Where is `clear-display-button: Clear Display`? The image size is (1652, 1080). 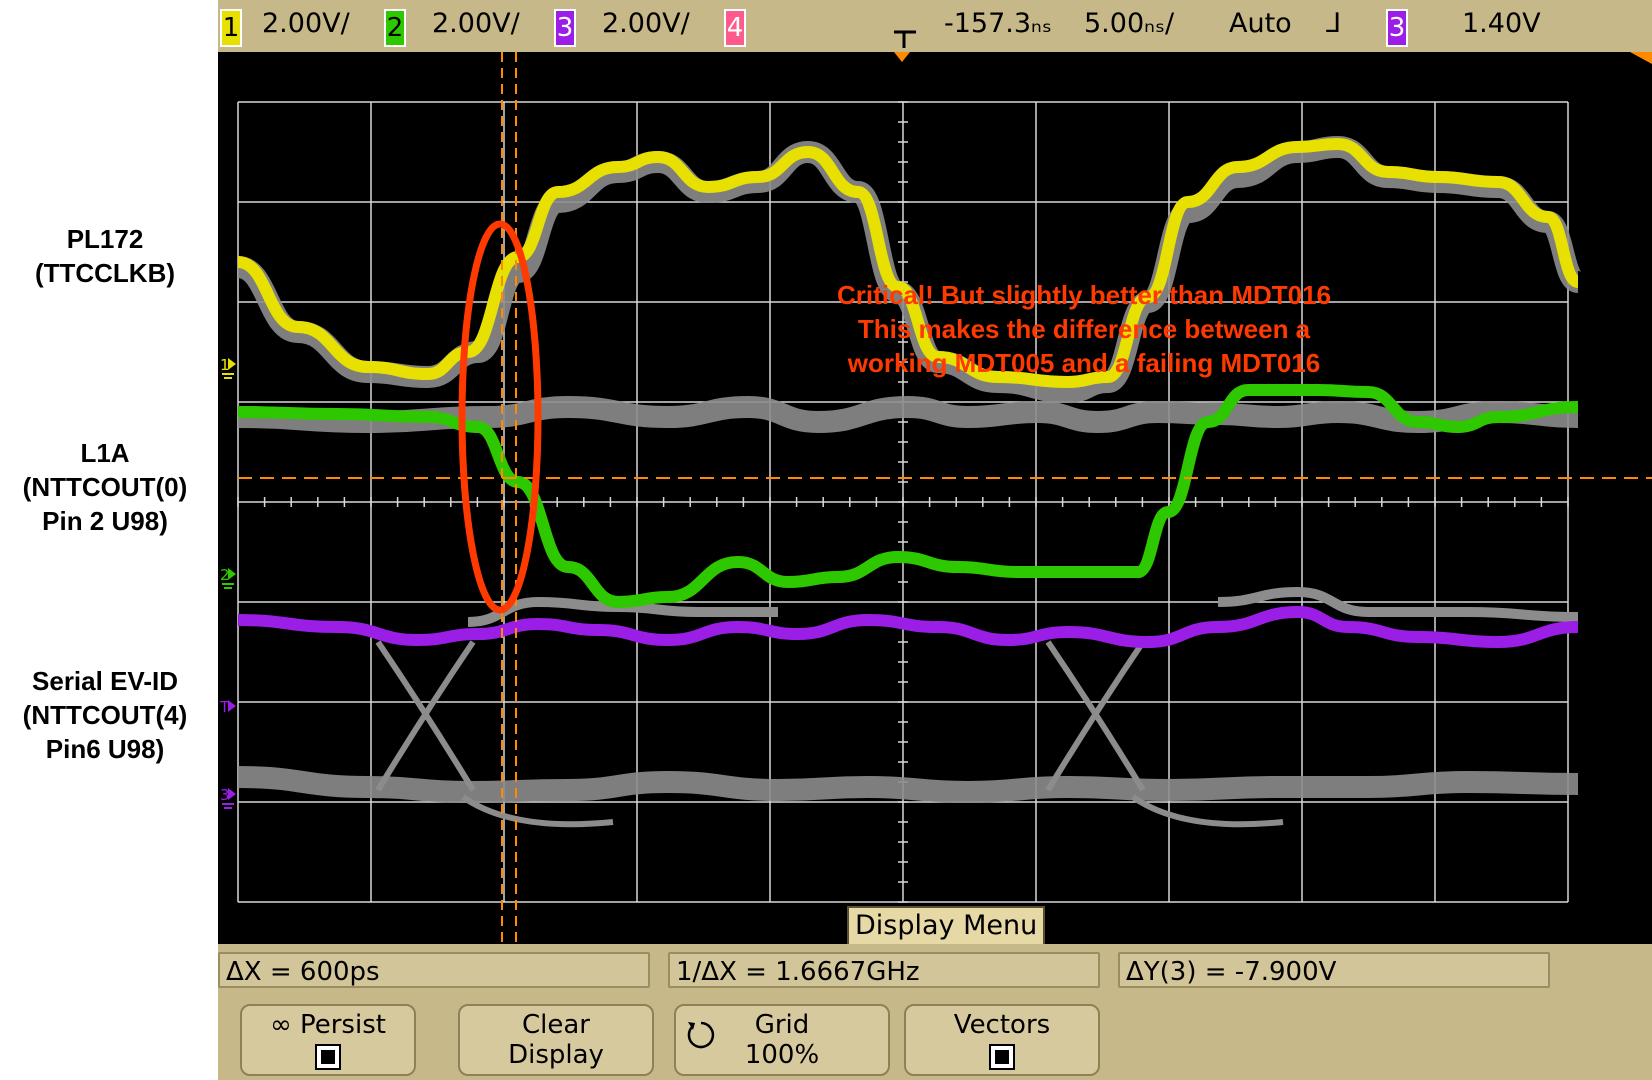
clear-display-button: Clear Display is located at coordinates (556, 1040).